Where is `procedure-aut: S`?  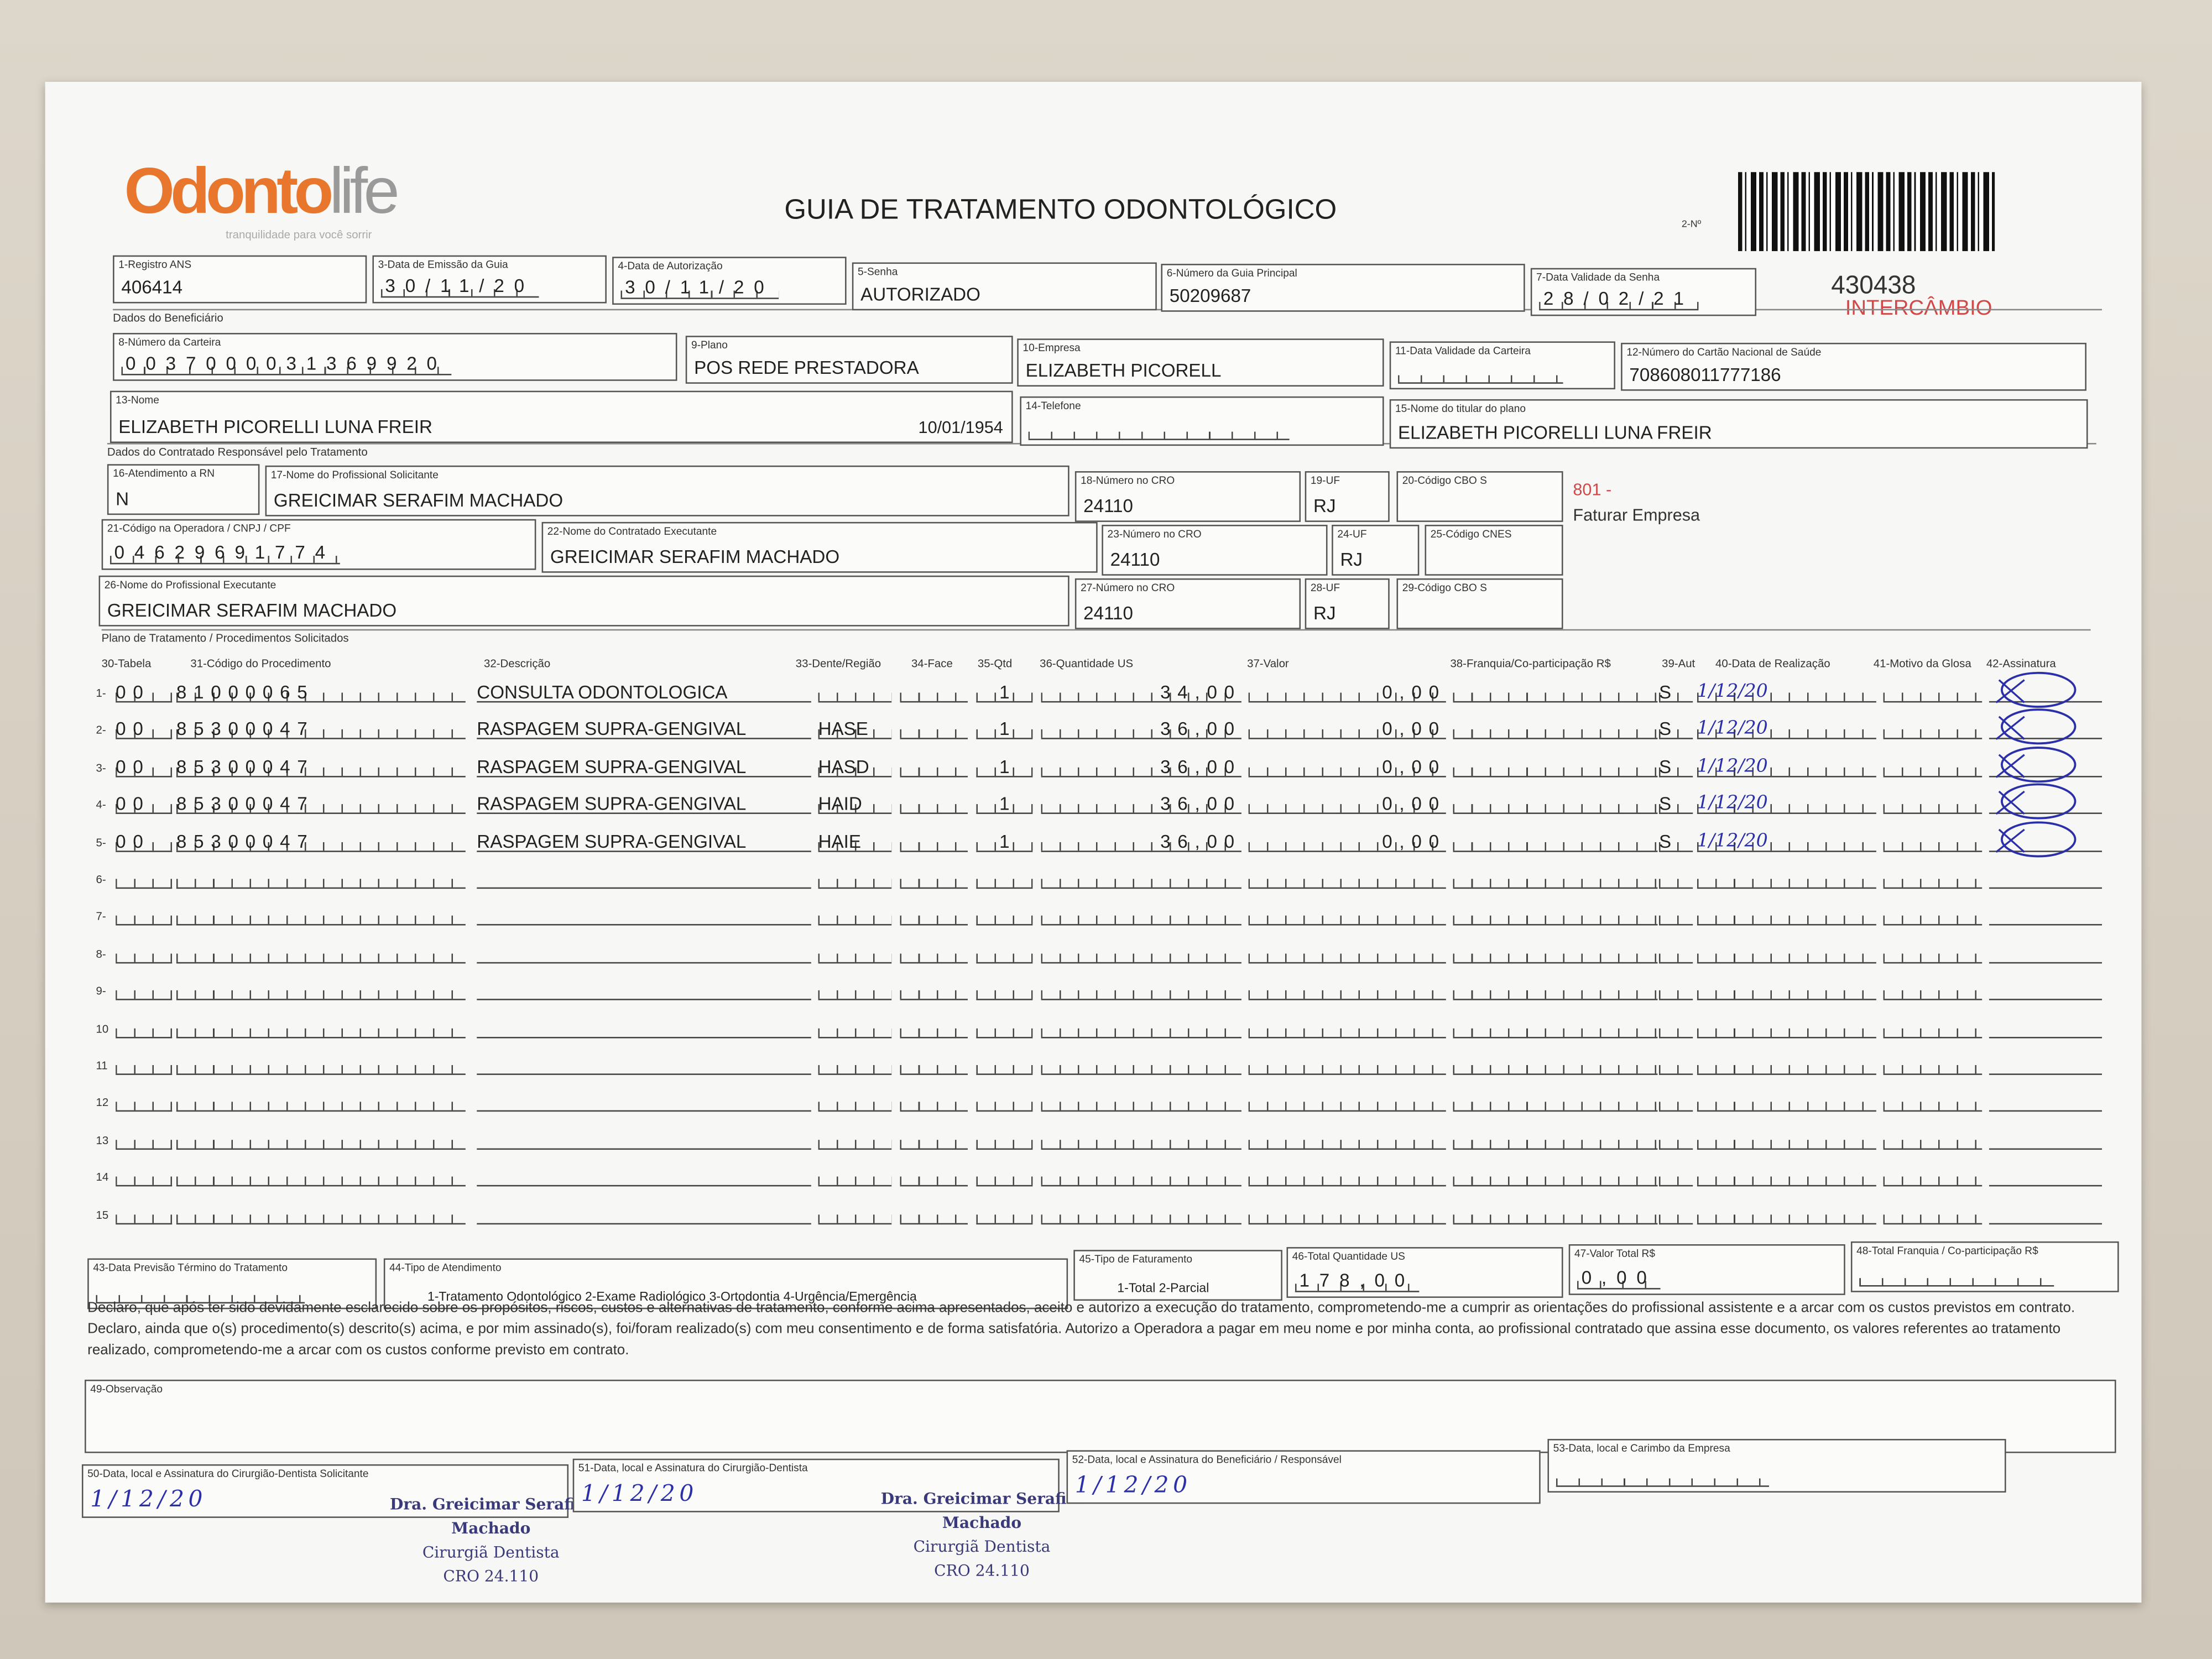
procedure-aut: S is located at coordinates (1676, 730).